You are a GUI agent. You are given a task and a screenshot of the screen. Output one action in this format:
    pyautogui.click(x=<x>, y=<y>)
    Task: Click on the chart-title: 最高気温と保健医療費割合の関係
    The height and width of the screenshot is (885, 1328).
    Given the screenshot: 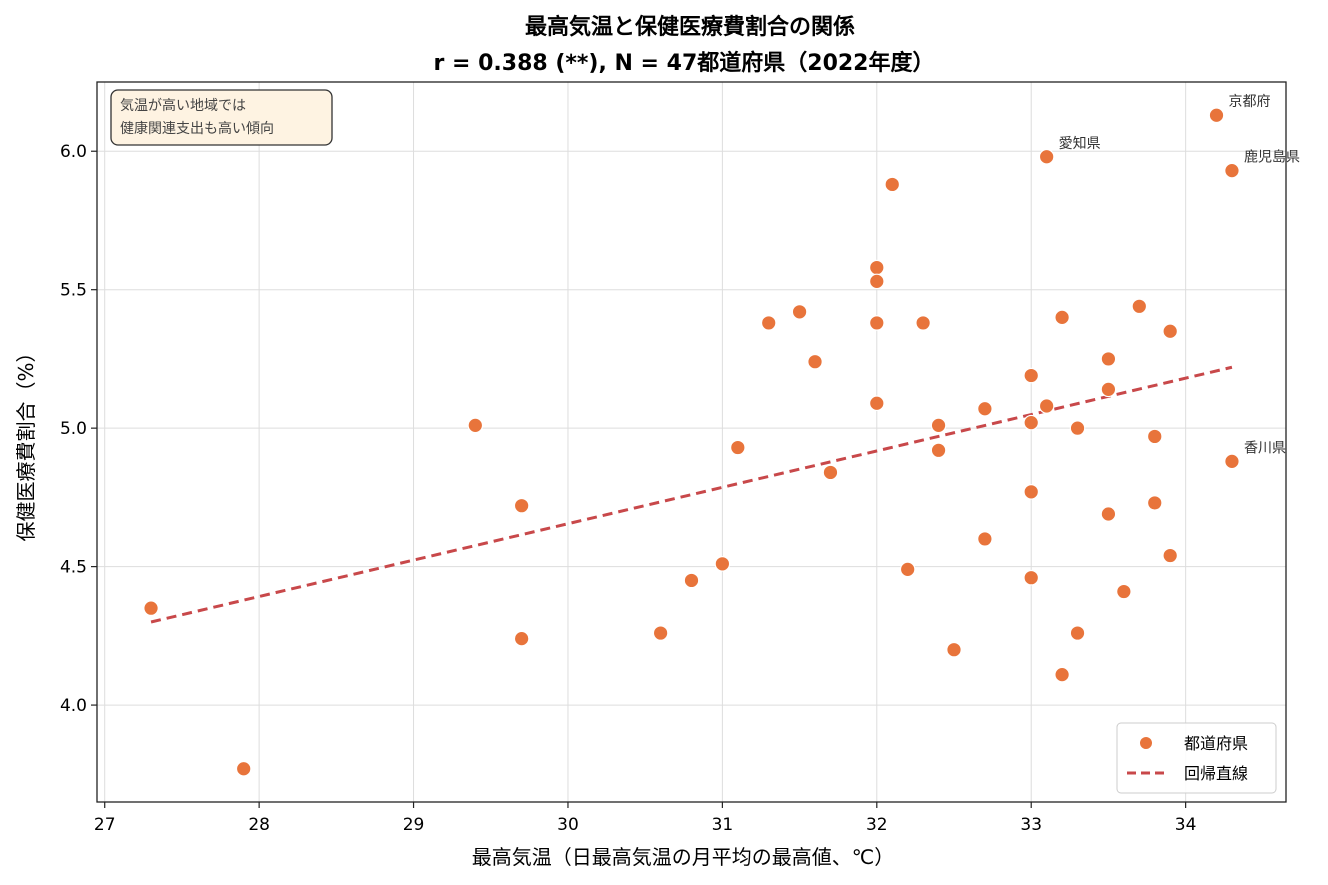 What is the action you would take?
    pyautogui.click(x=690, y=27)
    